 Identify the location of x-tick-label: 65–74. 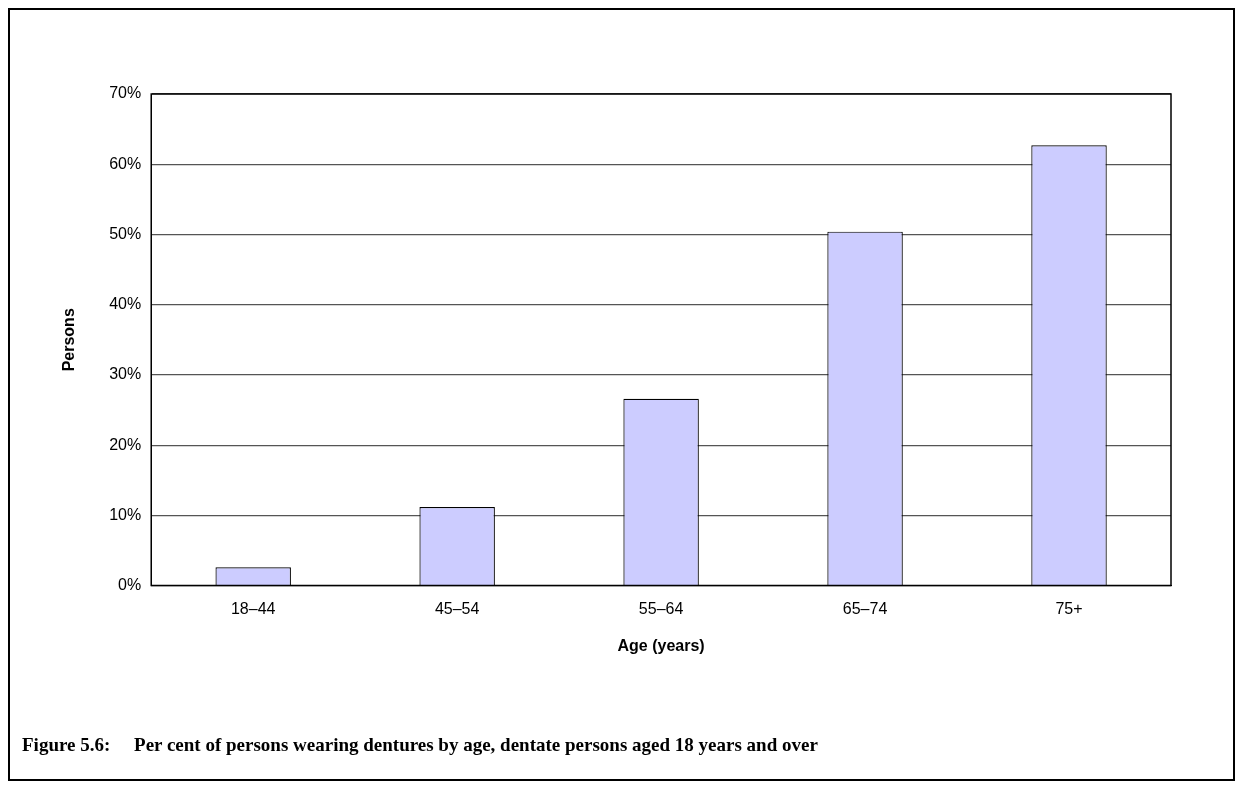
(865, 608).